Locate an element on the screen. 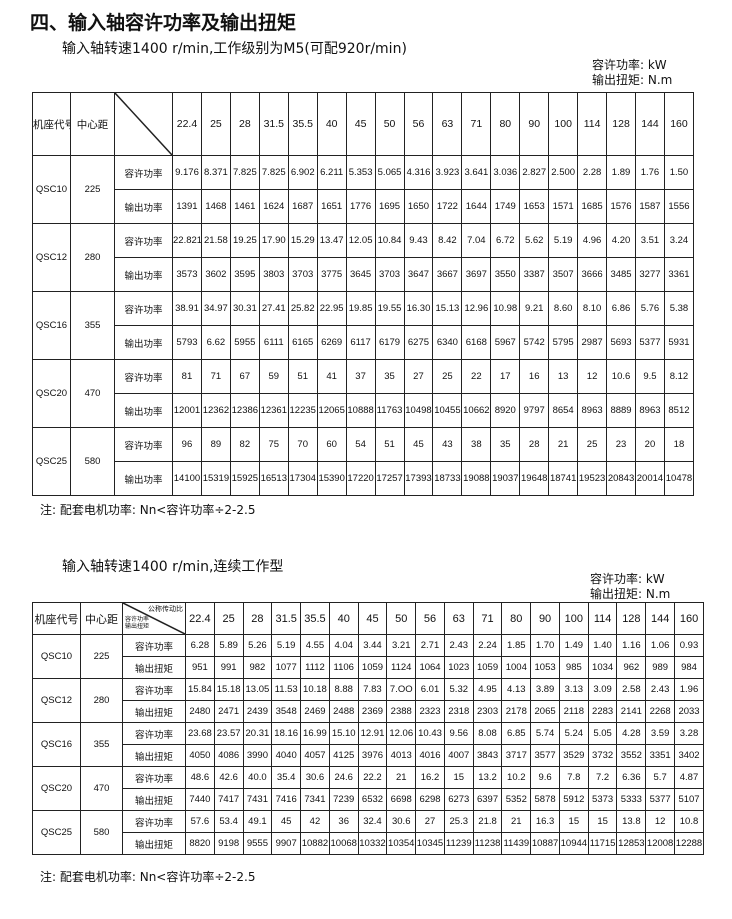 Image resolution: width=732 pixels, height=919 pixels. ratio-header: 25 is located at coordinates (228, 618).